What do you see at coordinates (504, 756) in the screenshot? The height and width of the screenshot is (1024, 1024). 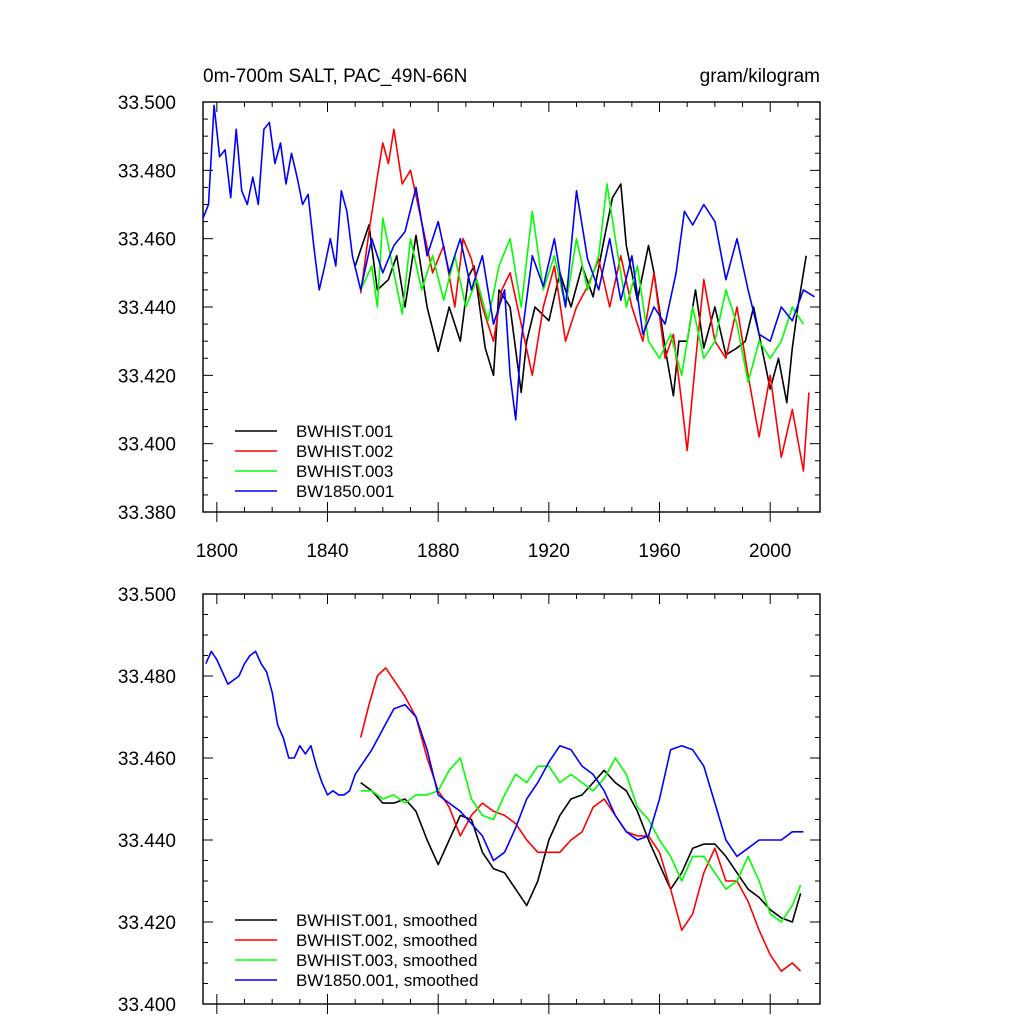 I see `series-line-bw1850-001-smoothed` at bounding box center [504, 756].